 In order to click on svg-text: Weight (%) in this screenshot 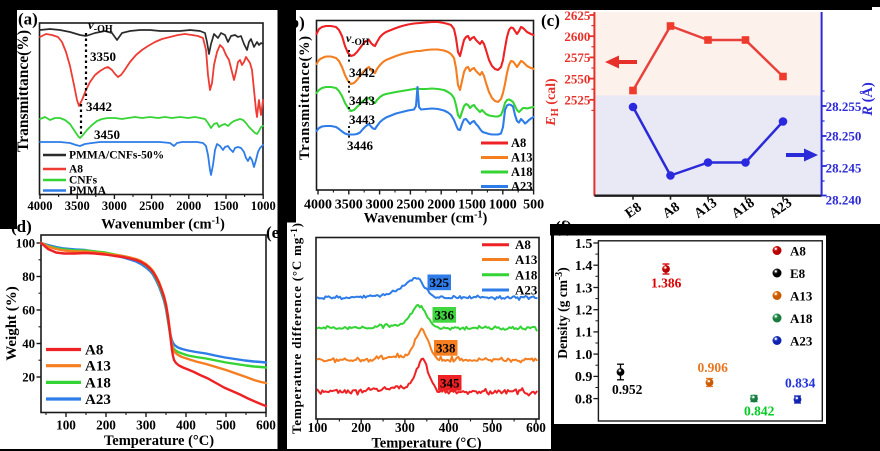, I will do `click(12, 323)`.